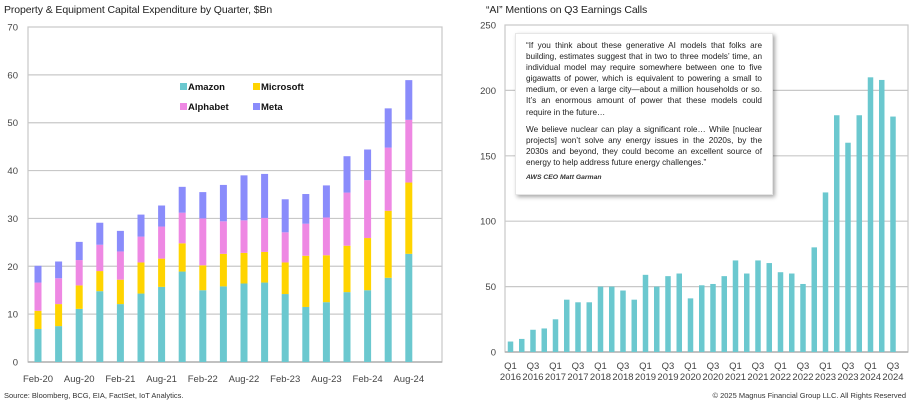  What do you see at coordinates (622, 377) in the screenshot?
I see `right-x-tick-year: 2018` at bounding box center [622, 377].